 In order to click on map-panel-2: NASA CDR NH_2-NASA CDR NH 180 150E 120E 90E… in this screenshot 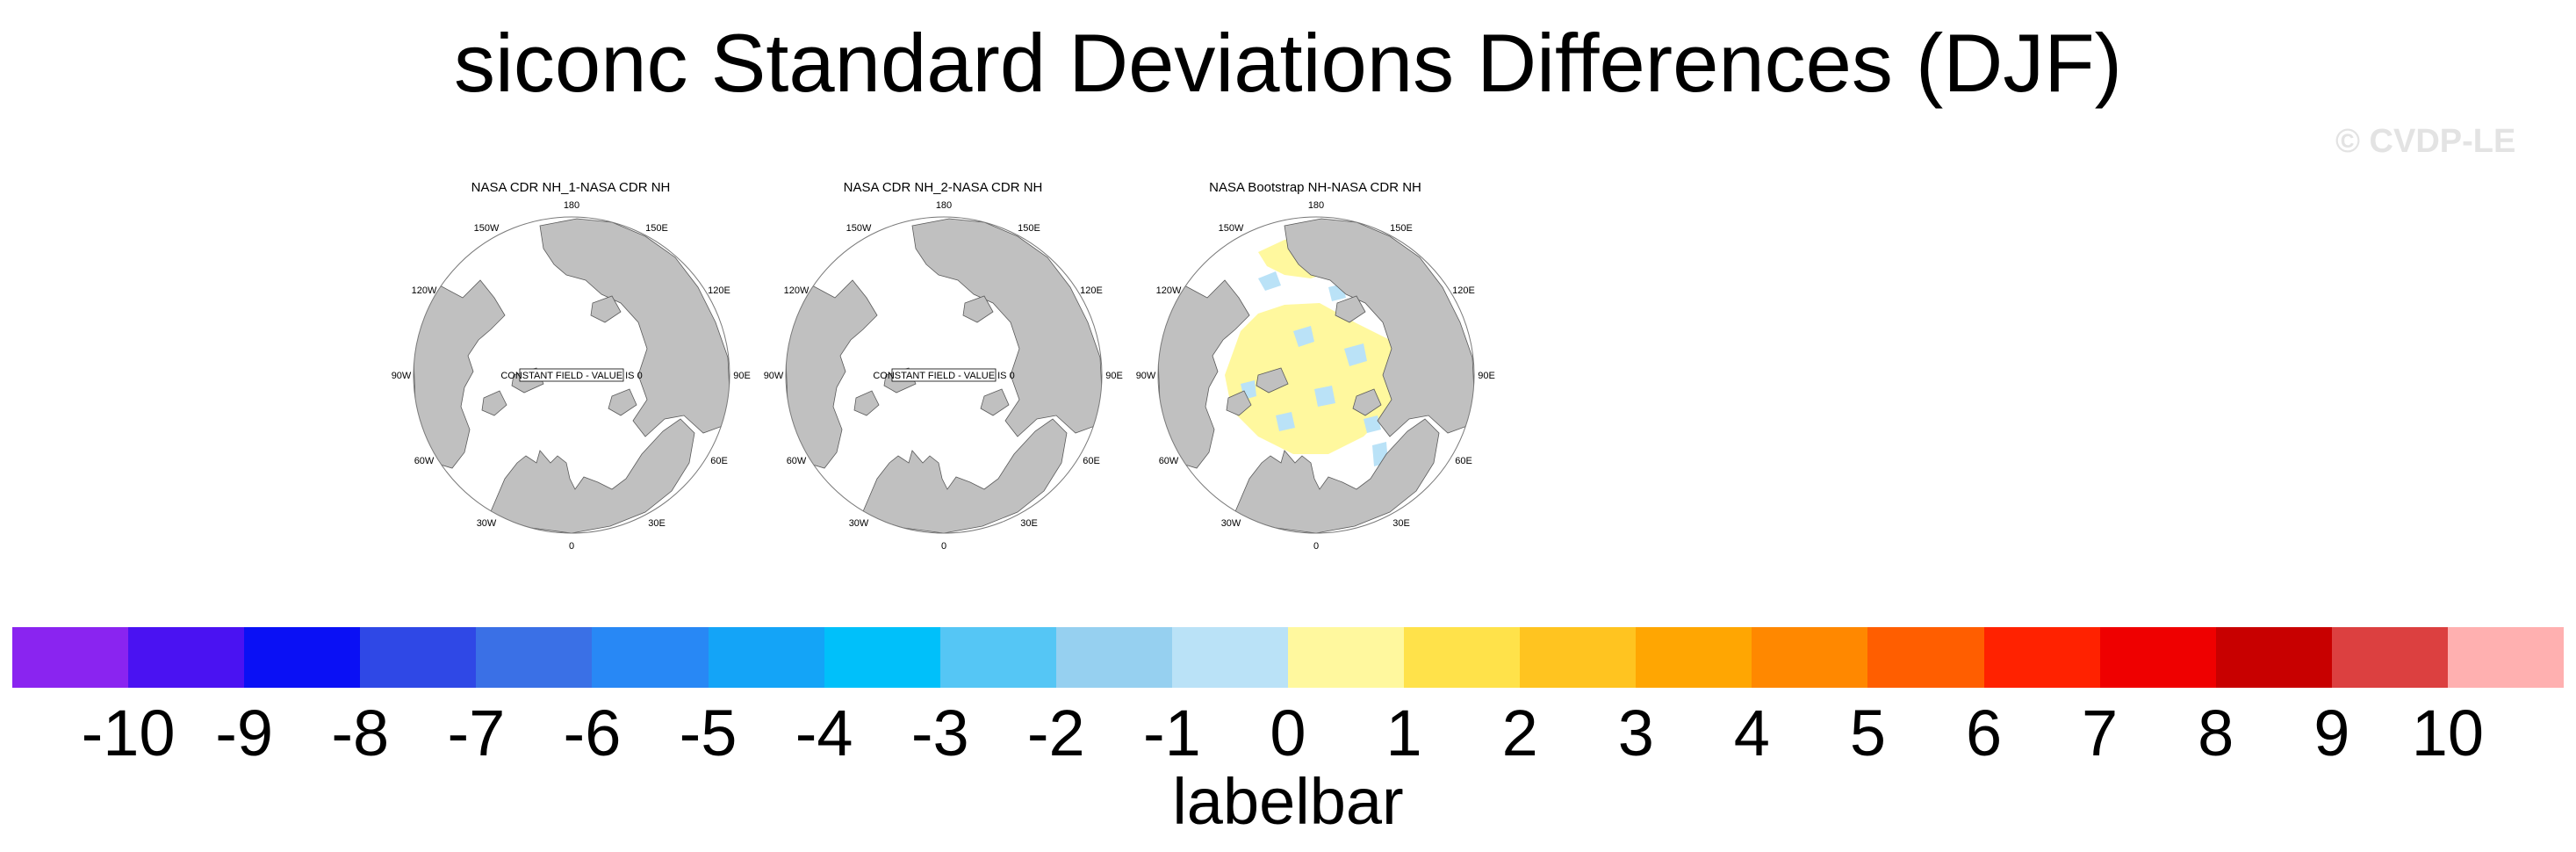, I will do `click(943, 373)`.